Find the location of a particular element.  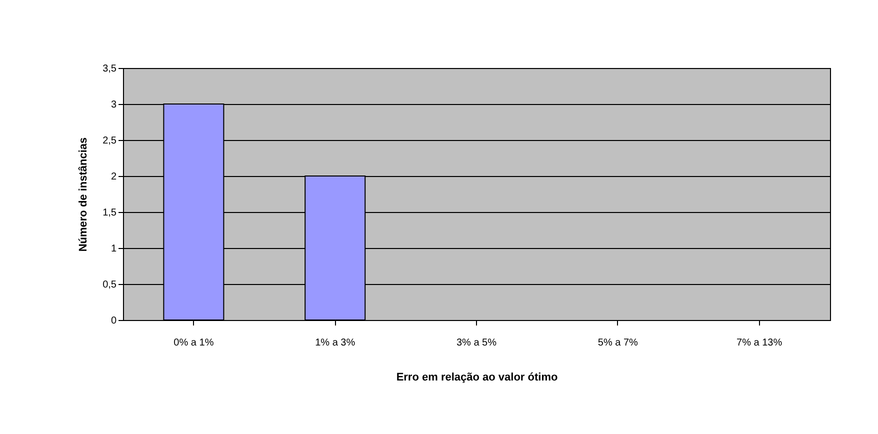

y-tick-label: 1,5 is located at coordinates (109, 213).